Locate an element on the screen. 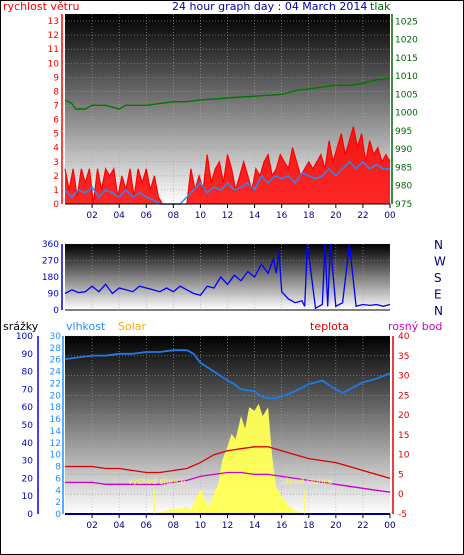 The width and height of the screenshot is (464, 555). humidity-tick-label: 24 is located at coordinates (56, 373).